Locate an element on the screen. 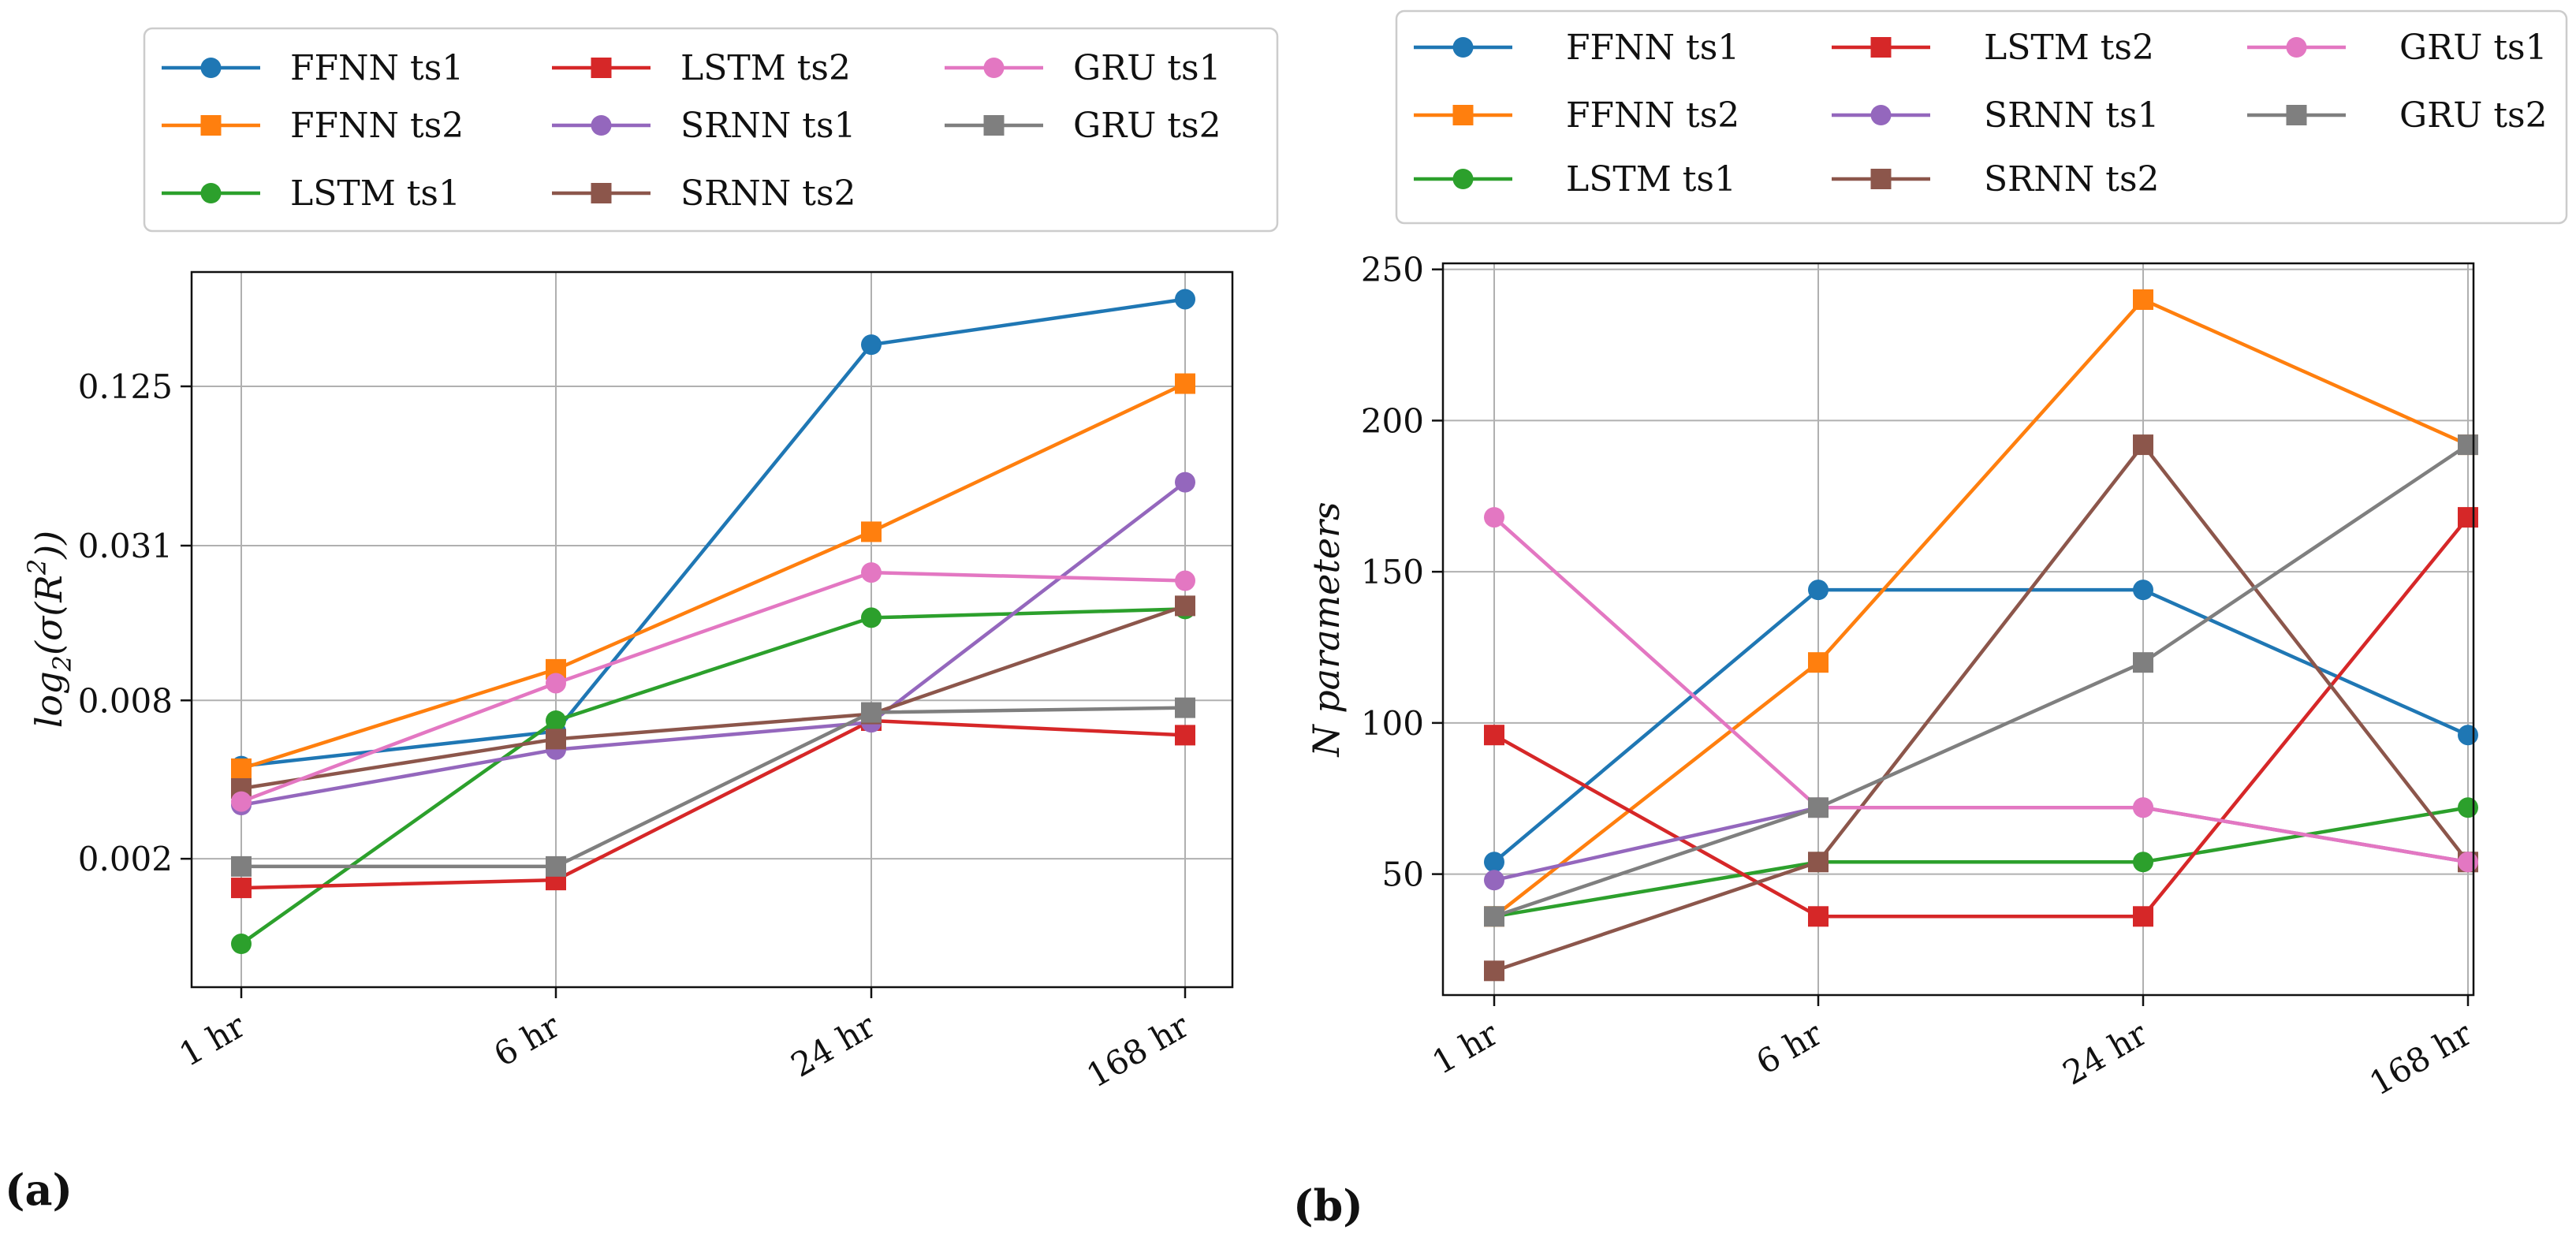 This screenshot has width=2576, height=1245. panel-b-legend-label-ffnn-ts1: FFNN ts1 is located at coordinates (1653, 48).